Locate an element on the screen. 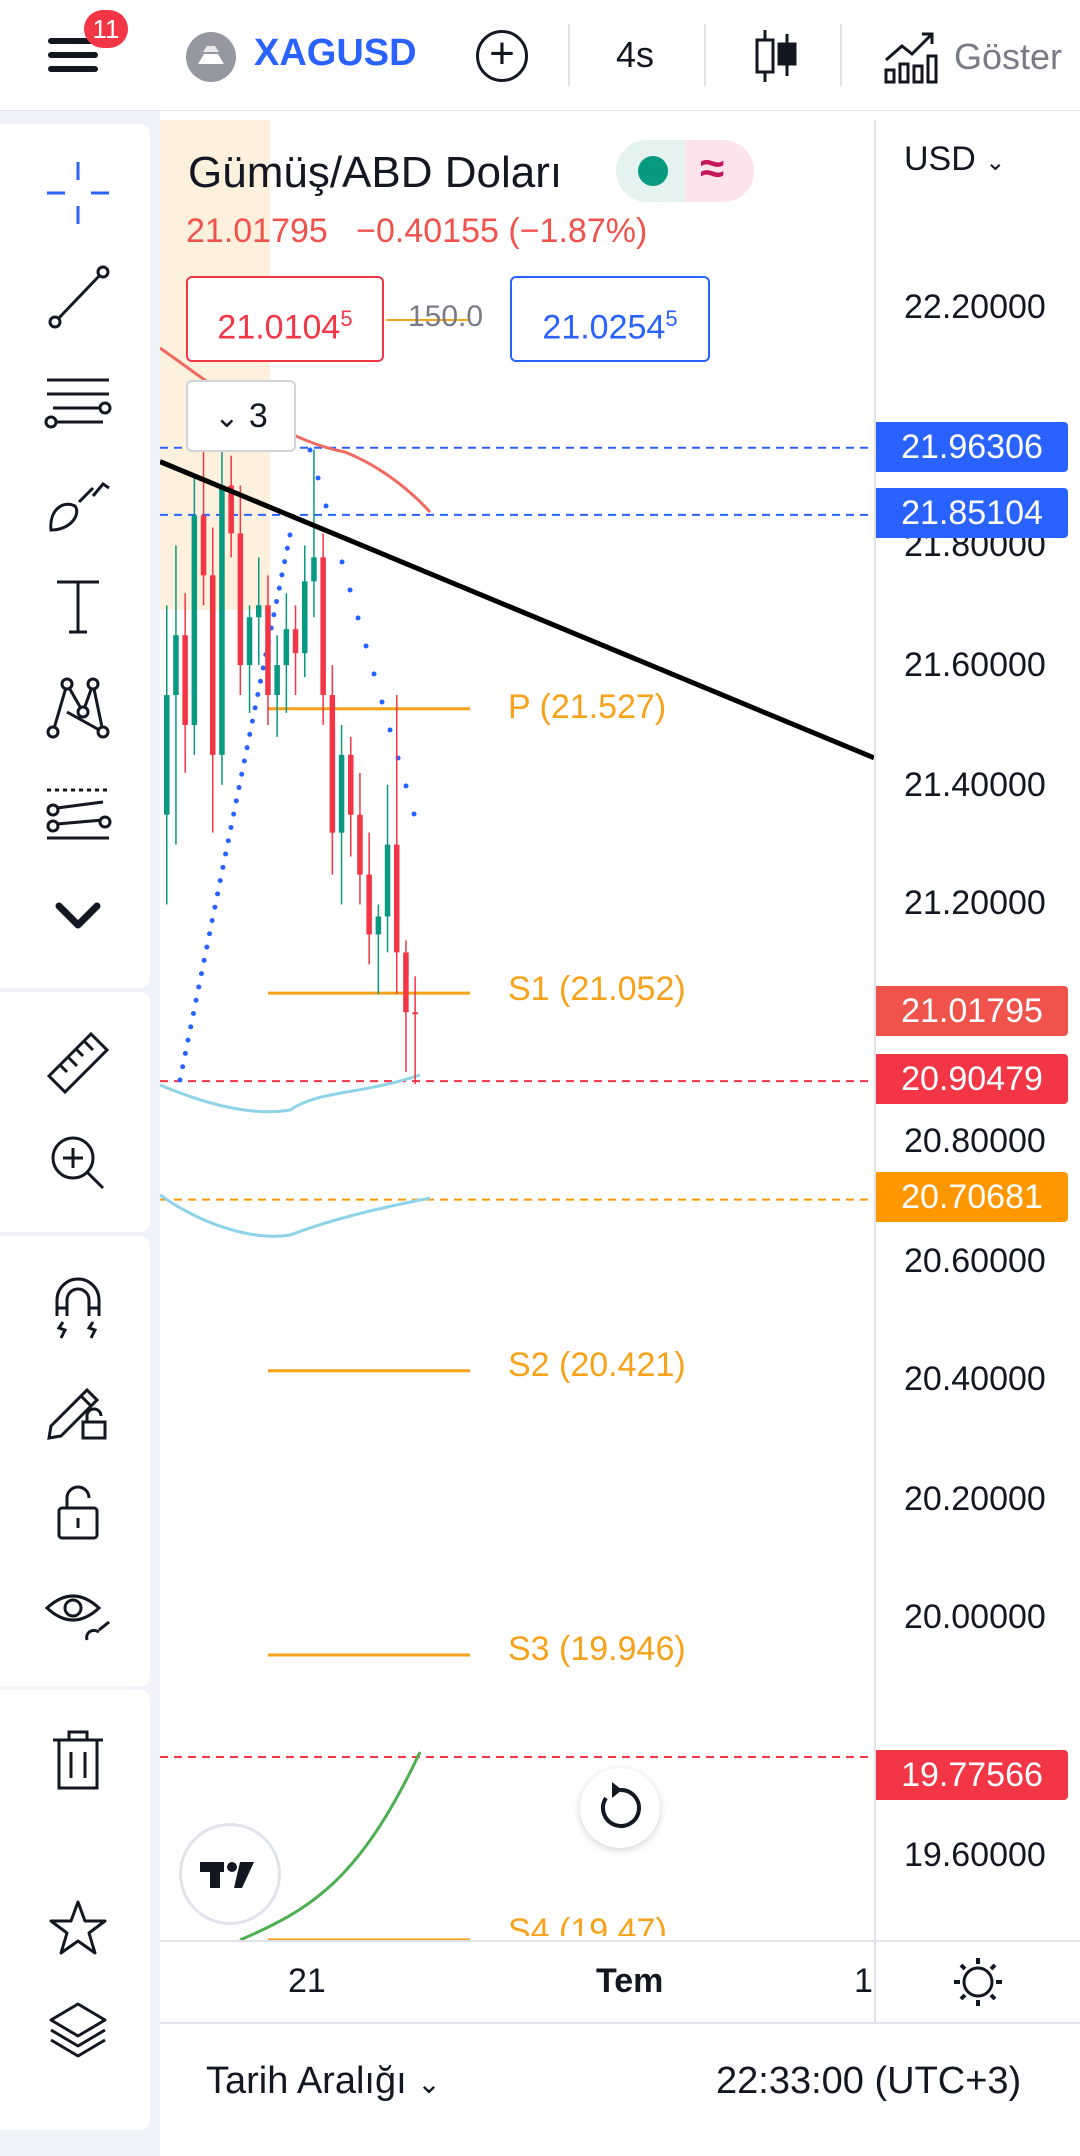  ask-price: 21.0254 is located at coordinates (604, 327).